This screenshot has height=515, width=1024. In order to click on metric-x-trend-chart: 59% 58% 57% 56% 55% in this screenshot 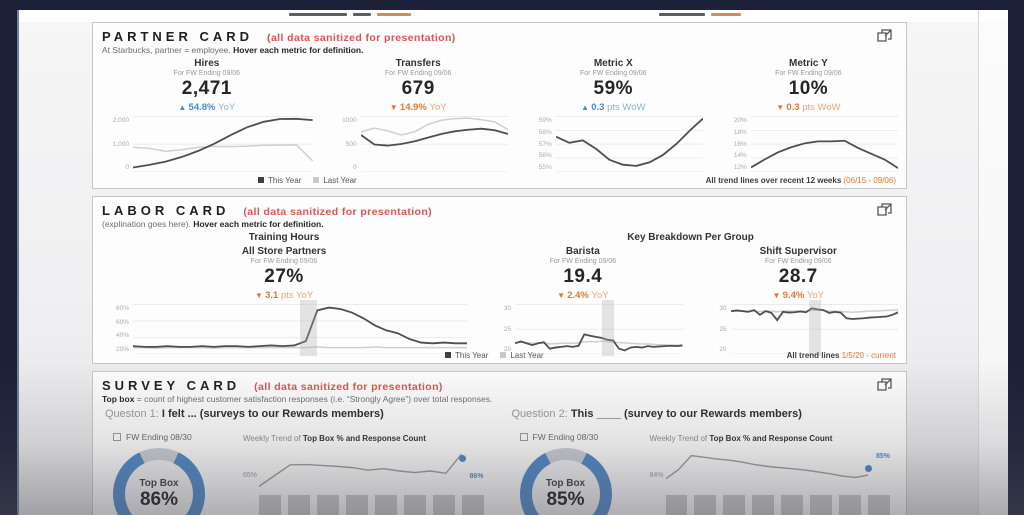, I will do `click(613, 144)`.